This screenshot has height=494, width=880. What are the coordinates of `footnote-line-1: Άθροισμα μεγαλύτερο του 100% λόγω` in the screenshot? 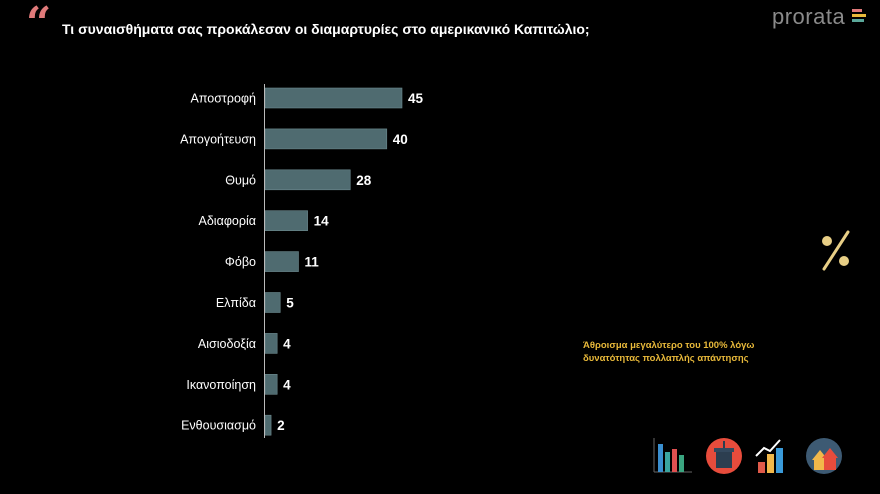 It's located at (669, 345).